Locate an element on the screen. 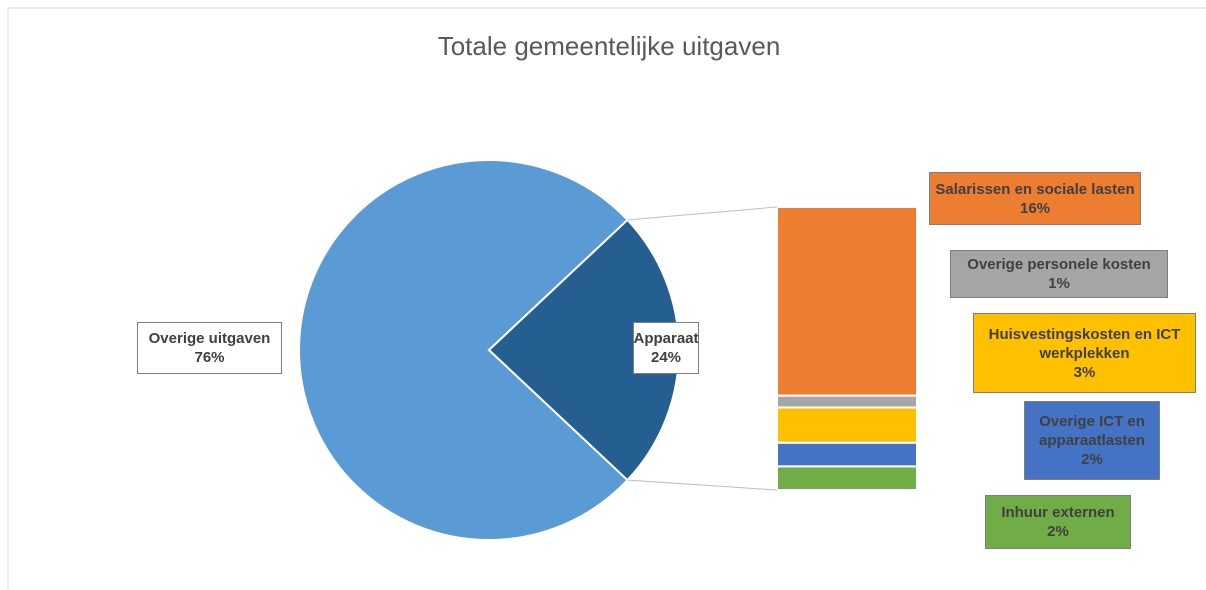 This screenshot has height=590, width=1206. label-text: Overige personele kosten is located at coordinates (1059, 264).